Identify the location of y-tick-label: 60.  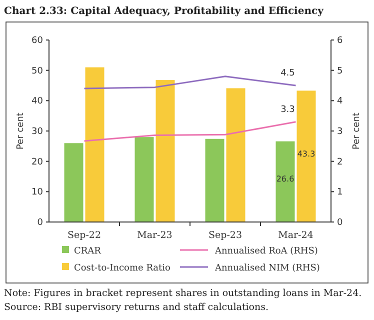
(38, 41).